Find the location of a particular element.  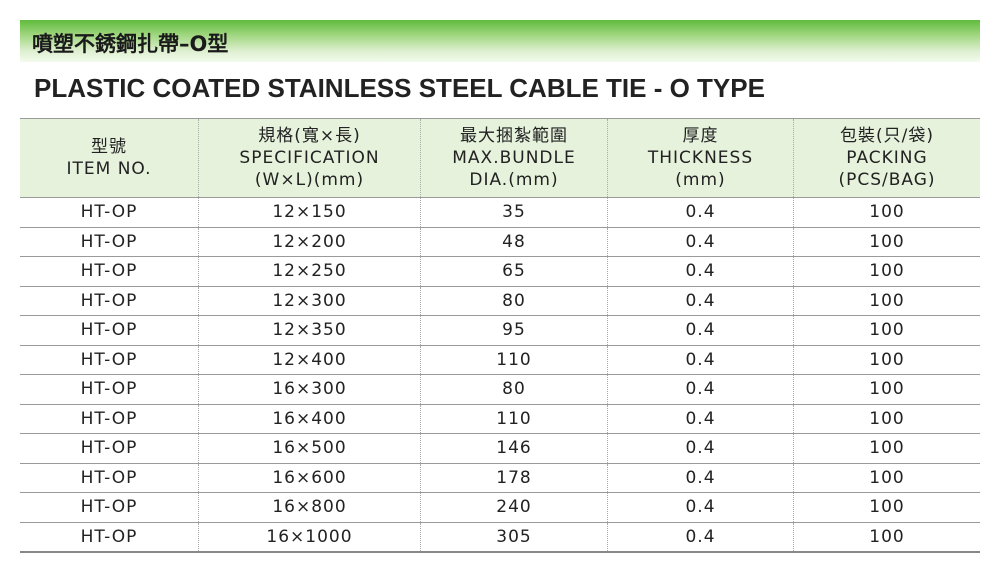

table-row: HT-OP 12×200 48 0.4 100 is located at coordinates (500, 242).